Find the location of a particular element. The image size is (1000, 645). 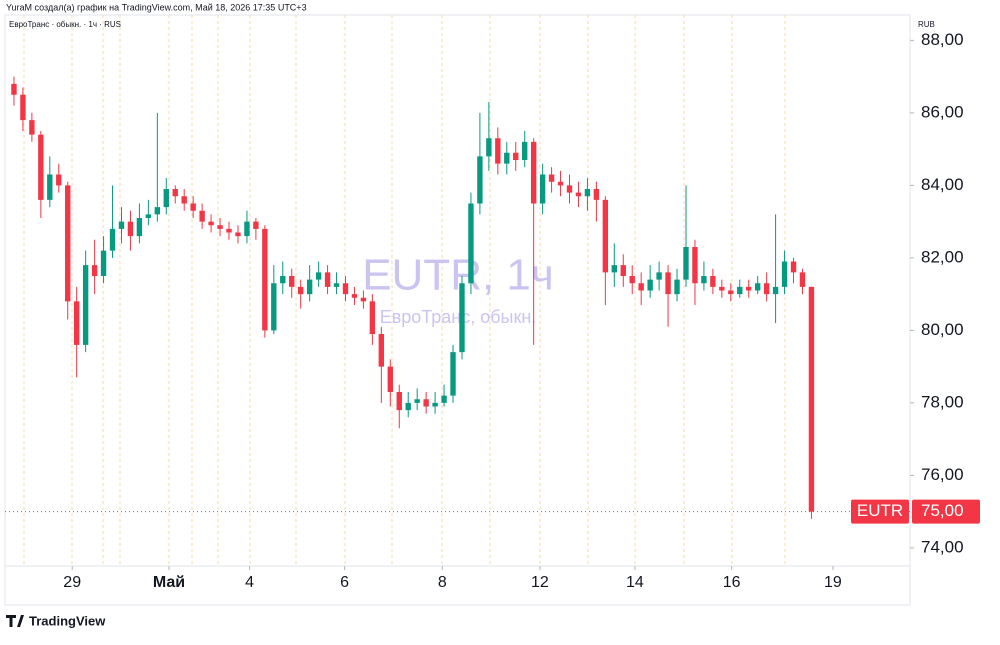

y-tick-label: 82,00 is located at coordinates (942, 256).